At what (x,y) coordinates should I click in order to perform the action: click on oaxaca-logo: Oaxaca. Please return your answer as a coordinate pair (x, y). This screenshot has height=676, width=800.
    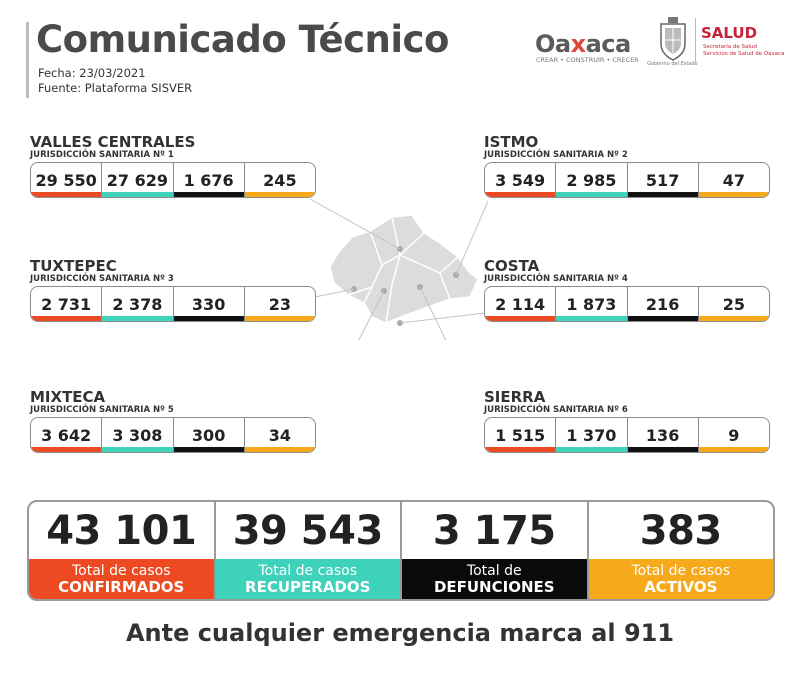
    Looking at the image, I should click on (583, 44).